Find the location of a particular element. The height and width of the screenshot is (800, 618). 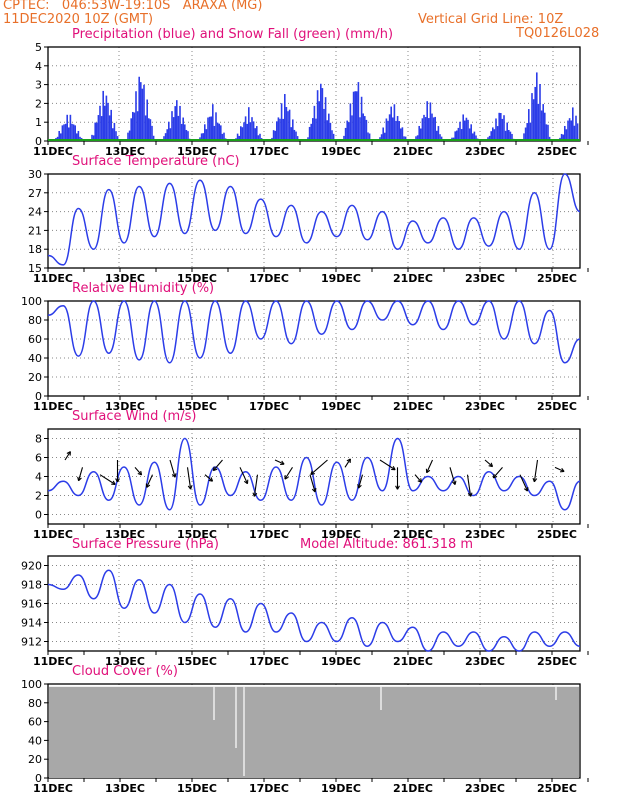

y-tick-label: 3 is located at coordinates (38, 85).